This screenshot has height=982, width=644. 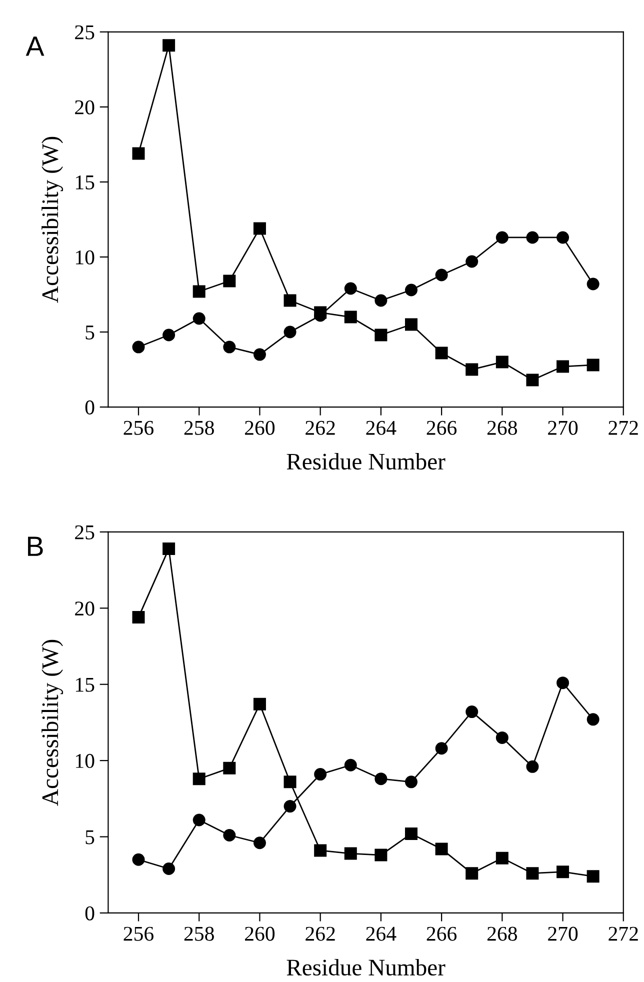 I want to click on chart-title: A, so click(x=35, y=46).